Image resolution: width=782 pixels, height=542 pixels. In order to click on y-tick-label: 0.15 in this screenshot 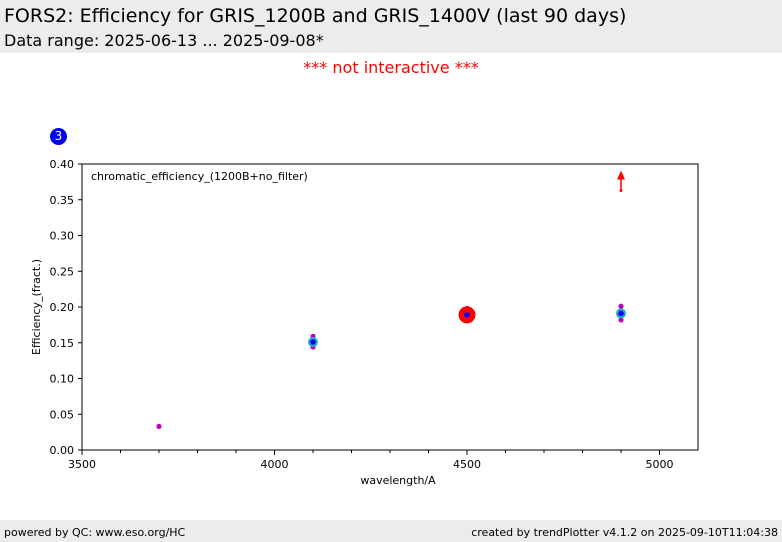, I will do `click(62, 343)`.